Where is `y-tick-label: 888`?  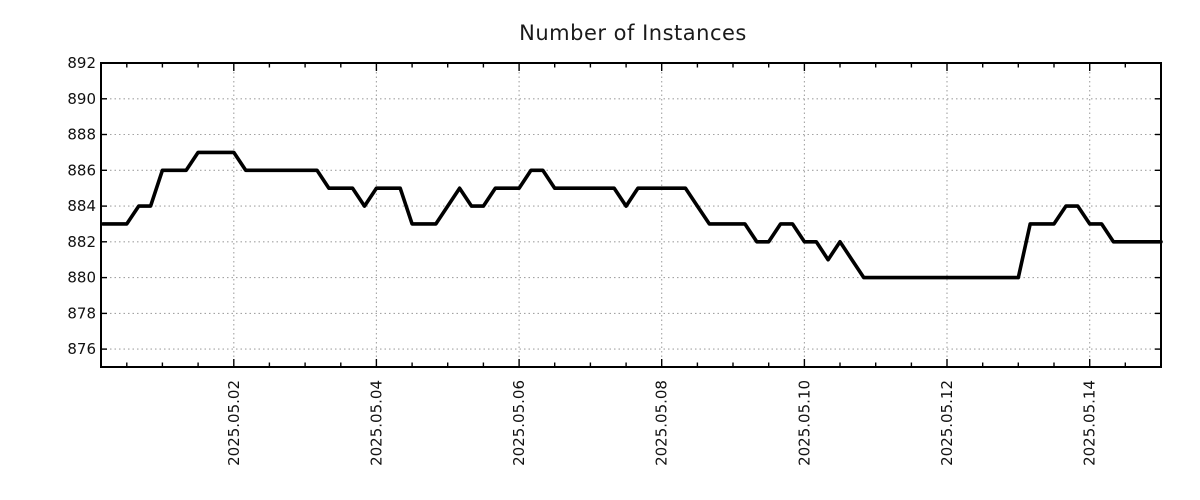
y-tick-label: 888 is located at coordinates (81, 135).